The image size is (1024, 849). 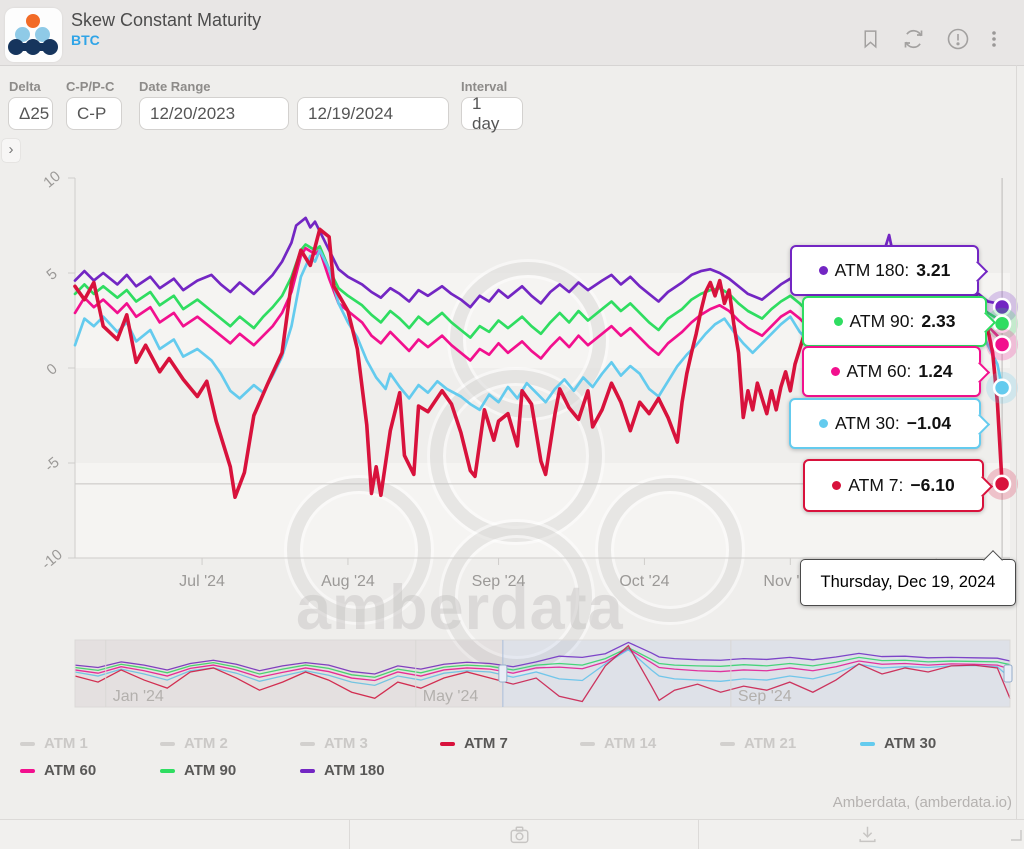 What do you see at coordinates (938, 321) in the screenshot?
I see `callout-value: 2.33` at bounding box center [938, 321].